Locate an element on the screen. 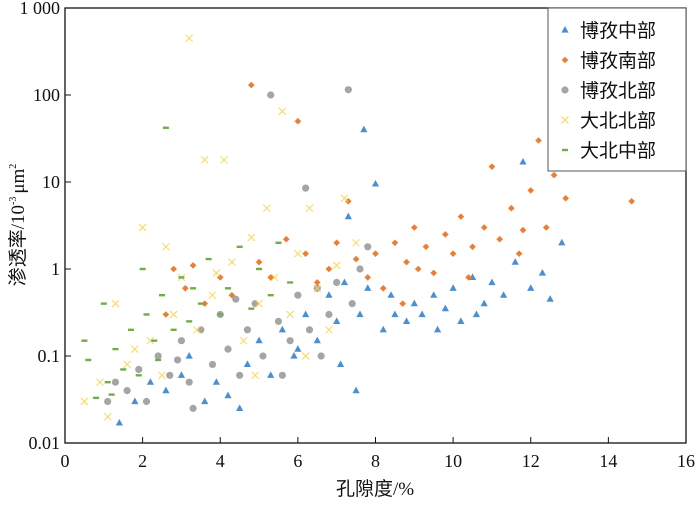  legend-marker-circle is located at coordinates (565, 90).